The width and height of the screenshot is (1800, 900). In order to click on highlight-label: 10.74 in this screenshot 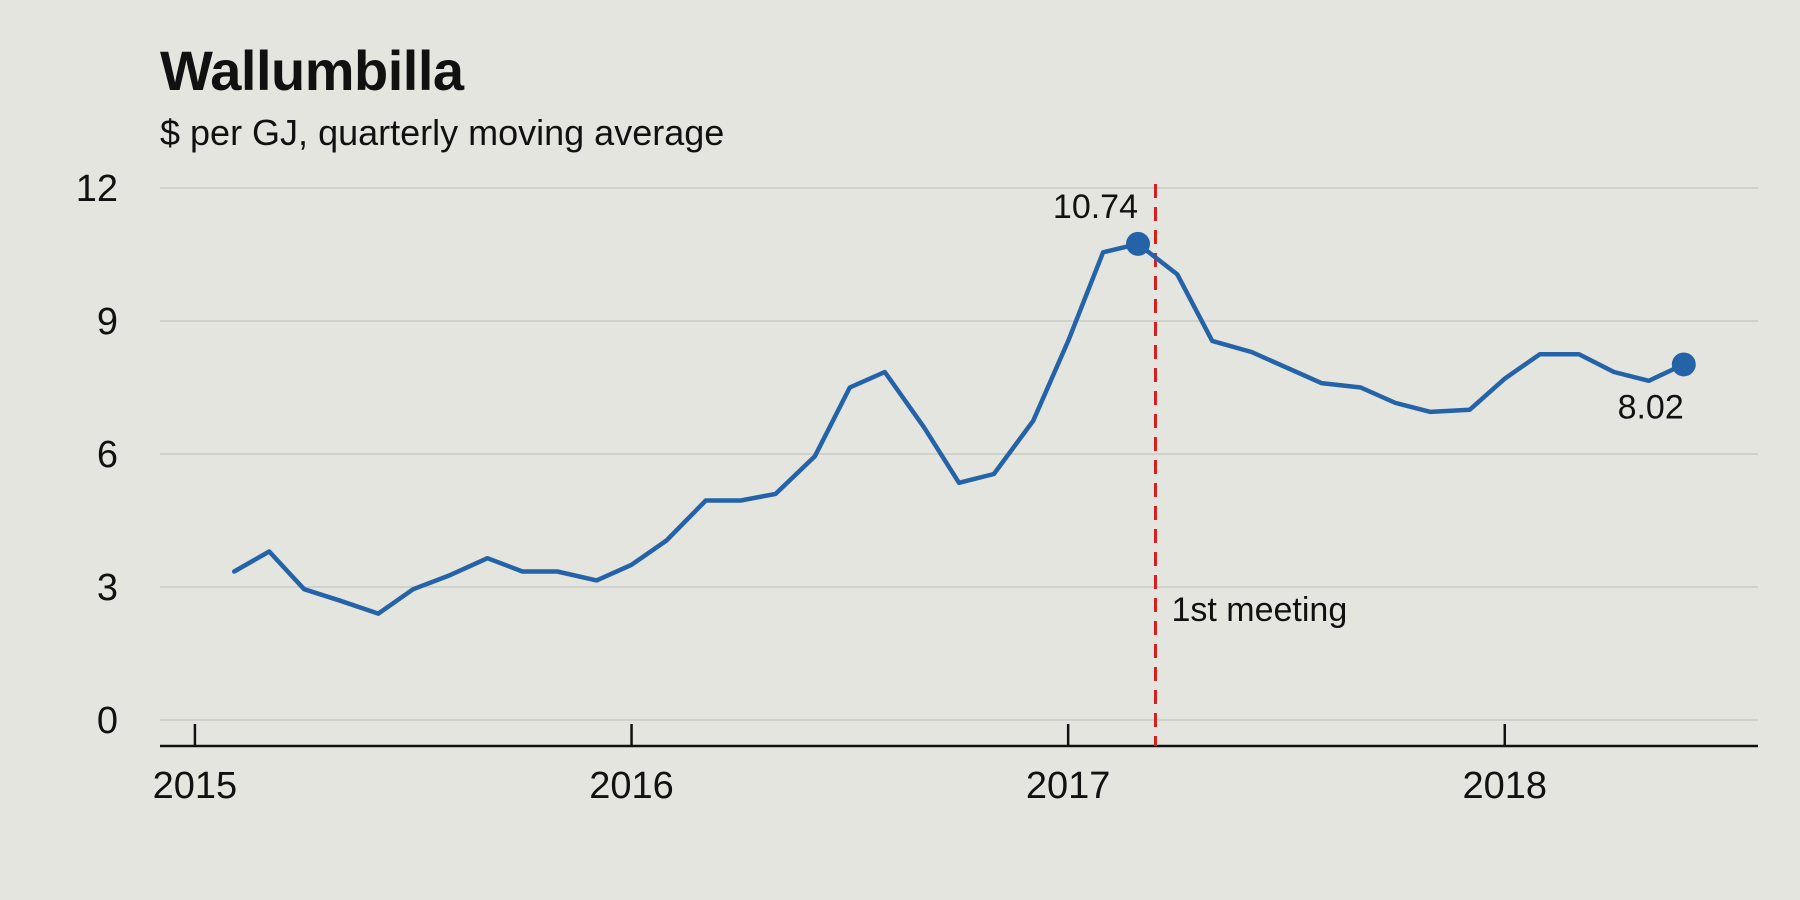, I will do `click(1095, 207)`.